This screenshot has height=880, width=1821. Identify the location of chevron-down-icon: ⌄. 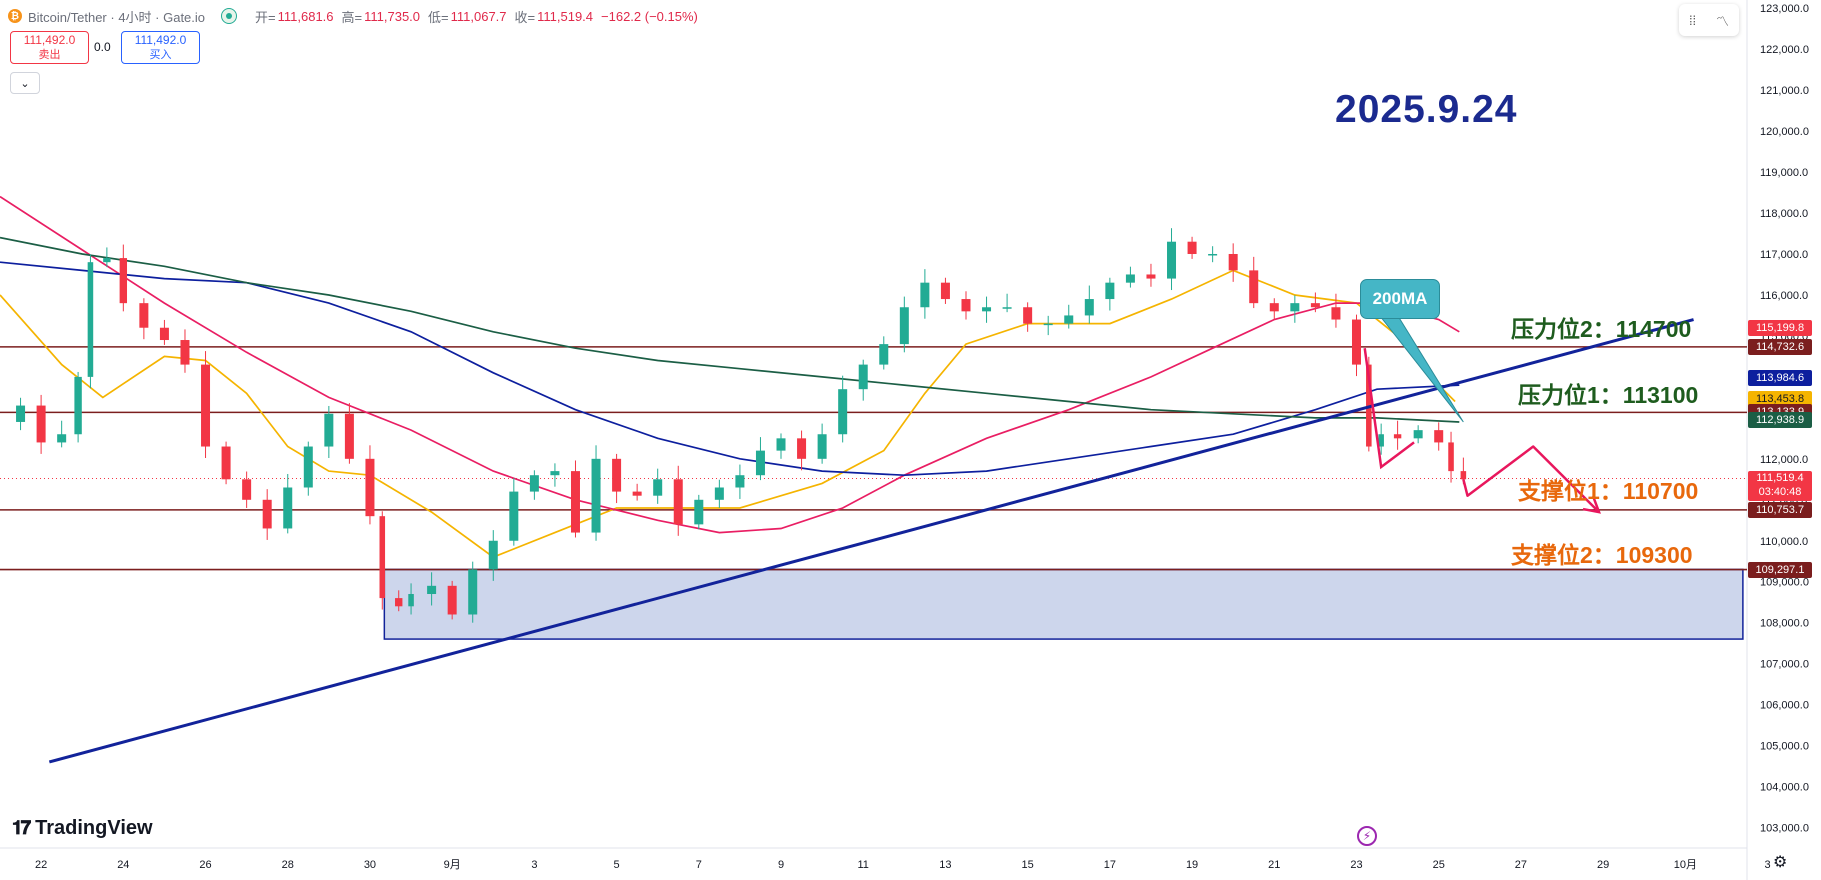
(25, 83).